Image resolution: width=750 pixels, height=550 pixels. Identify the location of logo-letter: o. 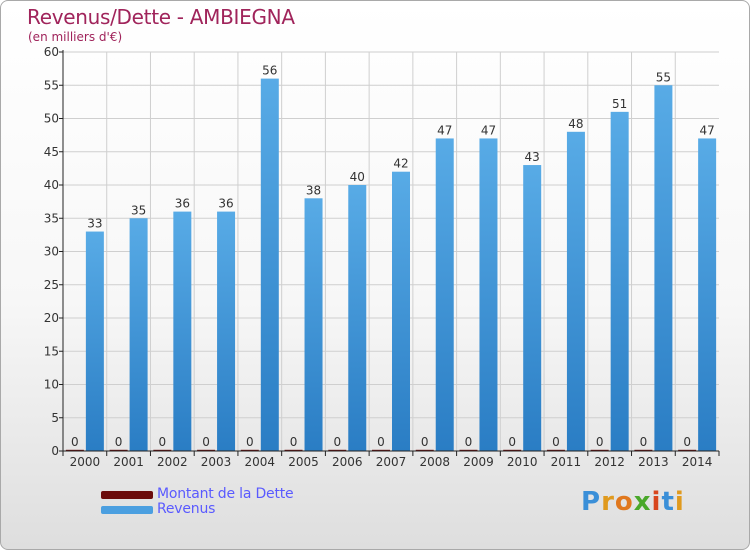
(624, 502).